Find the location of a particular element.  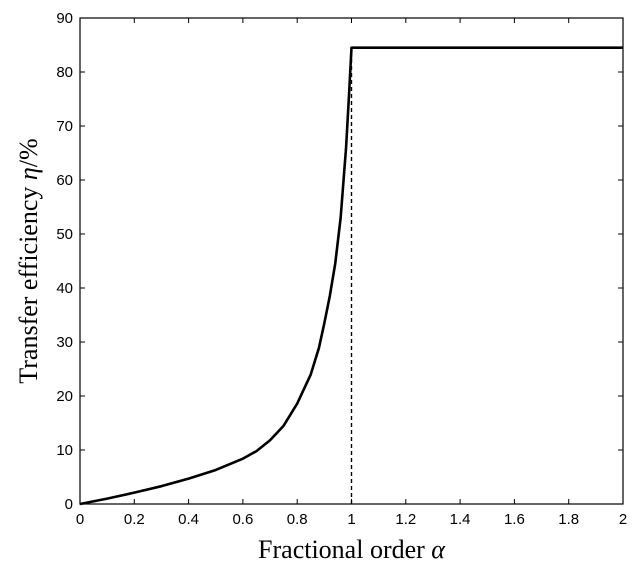

x-tick-label: 0.4 is located at coordinates (188, 519).